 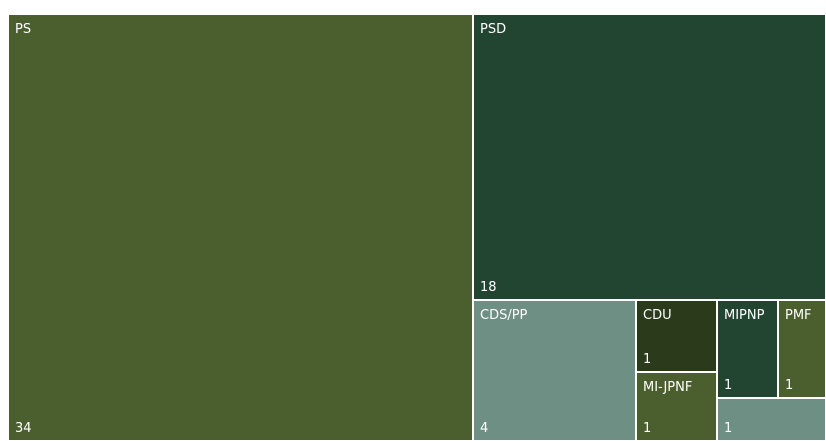 What do you see at coordinates (554, 370) in the screenshot?
I see `treemap-tile-cds-pp: CDS/PP 4` at bounding box center [554, 370].